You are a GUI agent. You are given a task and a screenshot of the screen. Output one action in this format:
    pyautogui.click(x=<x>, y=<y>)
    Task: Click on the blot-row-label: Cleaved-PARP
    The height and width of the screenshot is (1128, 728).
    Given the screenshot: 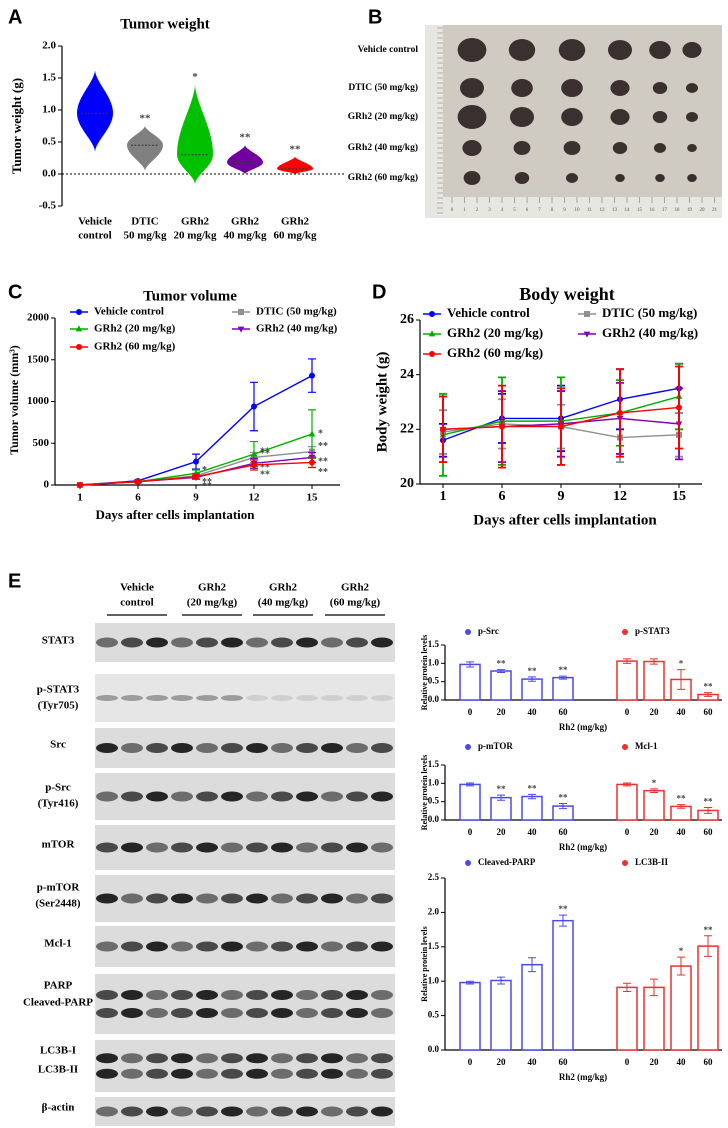 What is the action you would take?
    pyautogui.click(x=58, y=1003)
    